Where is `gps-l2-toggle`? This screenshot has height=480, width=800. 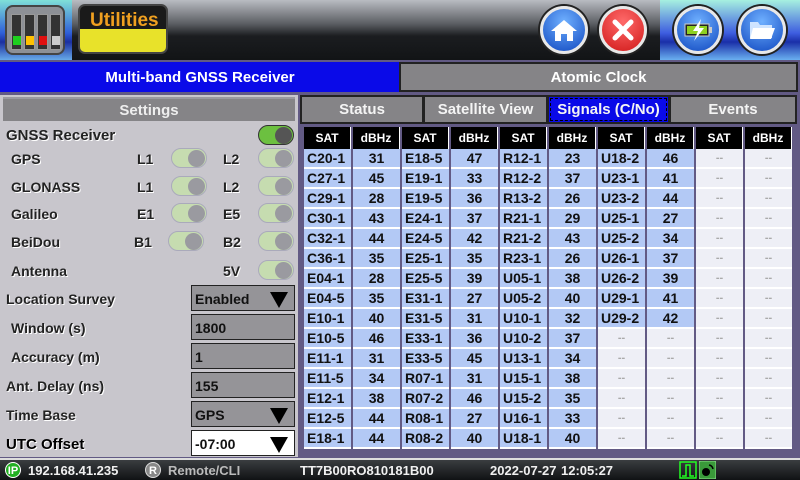 gps-l2-toggle is located at coordinates (276, 158).